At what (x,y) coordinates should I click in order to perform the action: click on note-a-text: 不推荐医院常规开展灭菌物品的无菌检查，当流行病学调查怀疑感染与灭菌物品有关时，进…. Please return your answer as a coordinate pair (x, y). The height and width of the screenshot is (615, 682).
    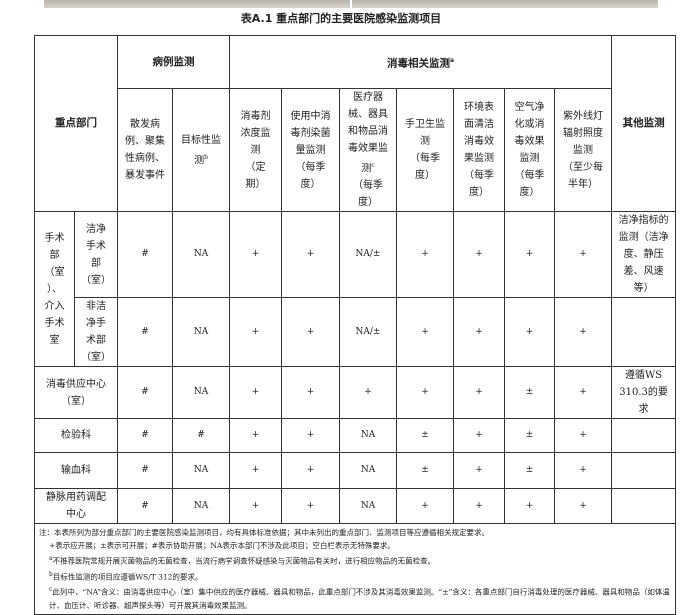
    Looking at the image, I should click on (244, 561).